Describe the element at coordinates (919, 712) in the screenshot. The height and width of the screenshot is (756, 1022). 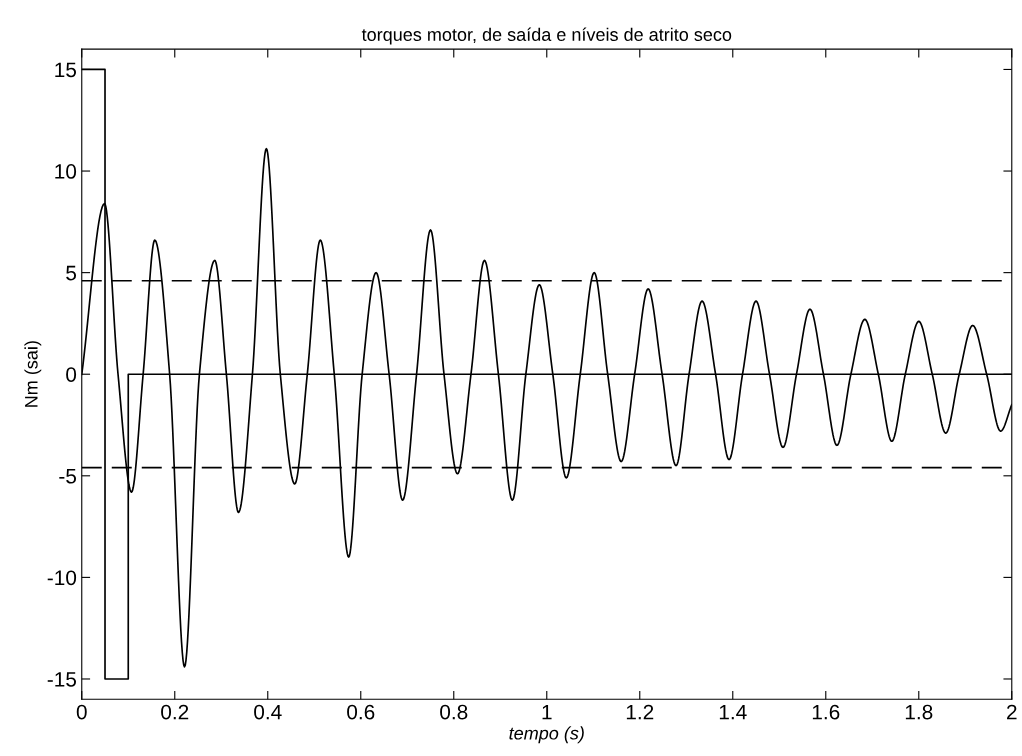
I see `x-tick-label: 1.8` at that location.